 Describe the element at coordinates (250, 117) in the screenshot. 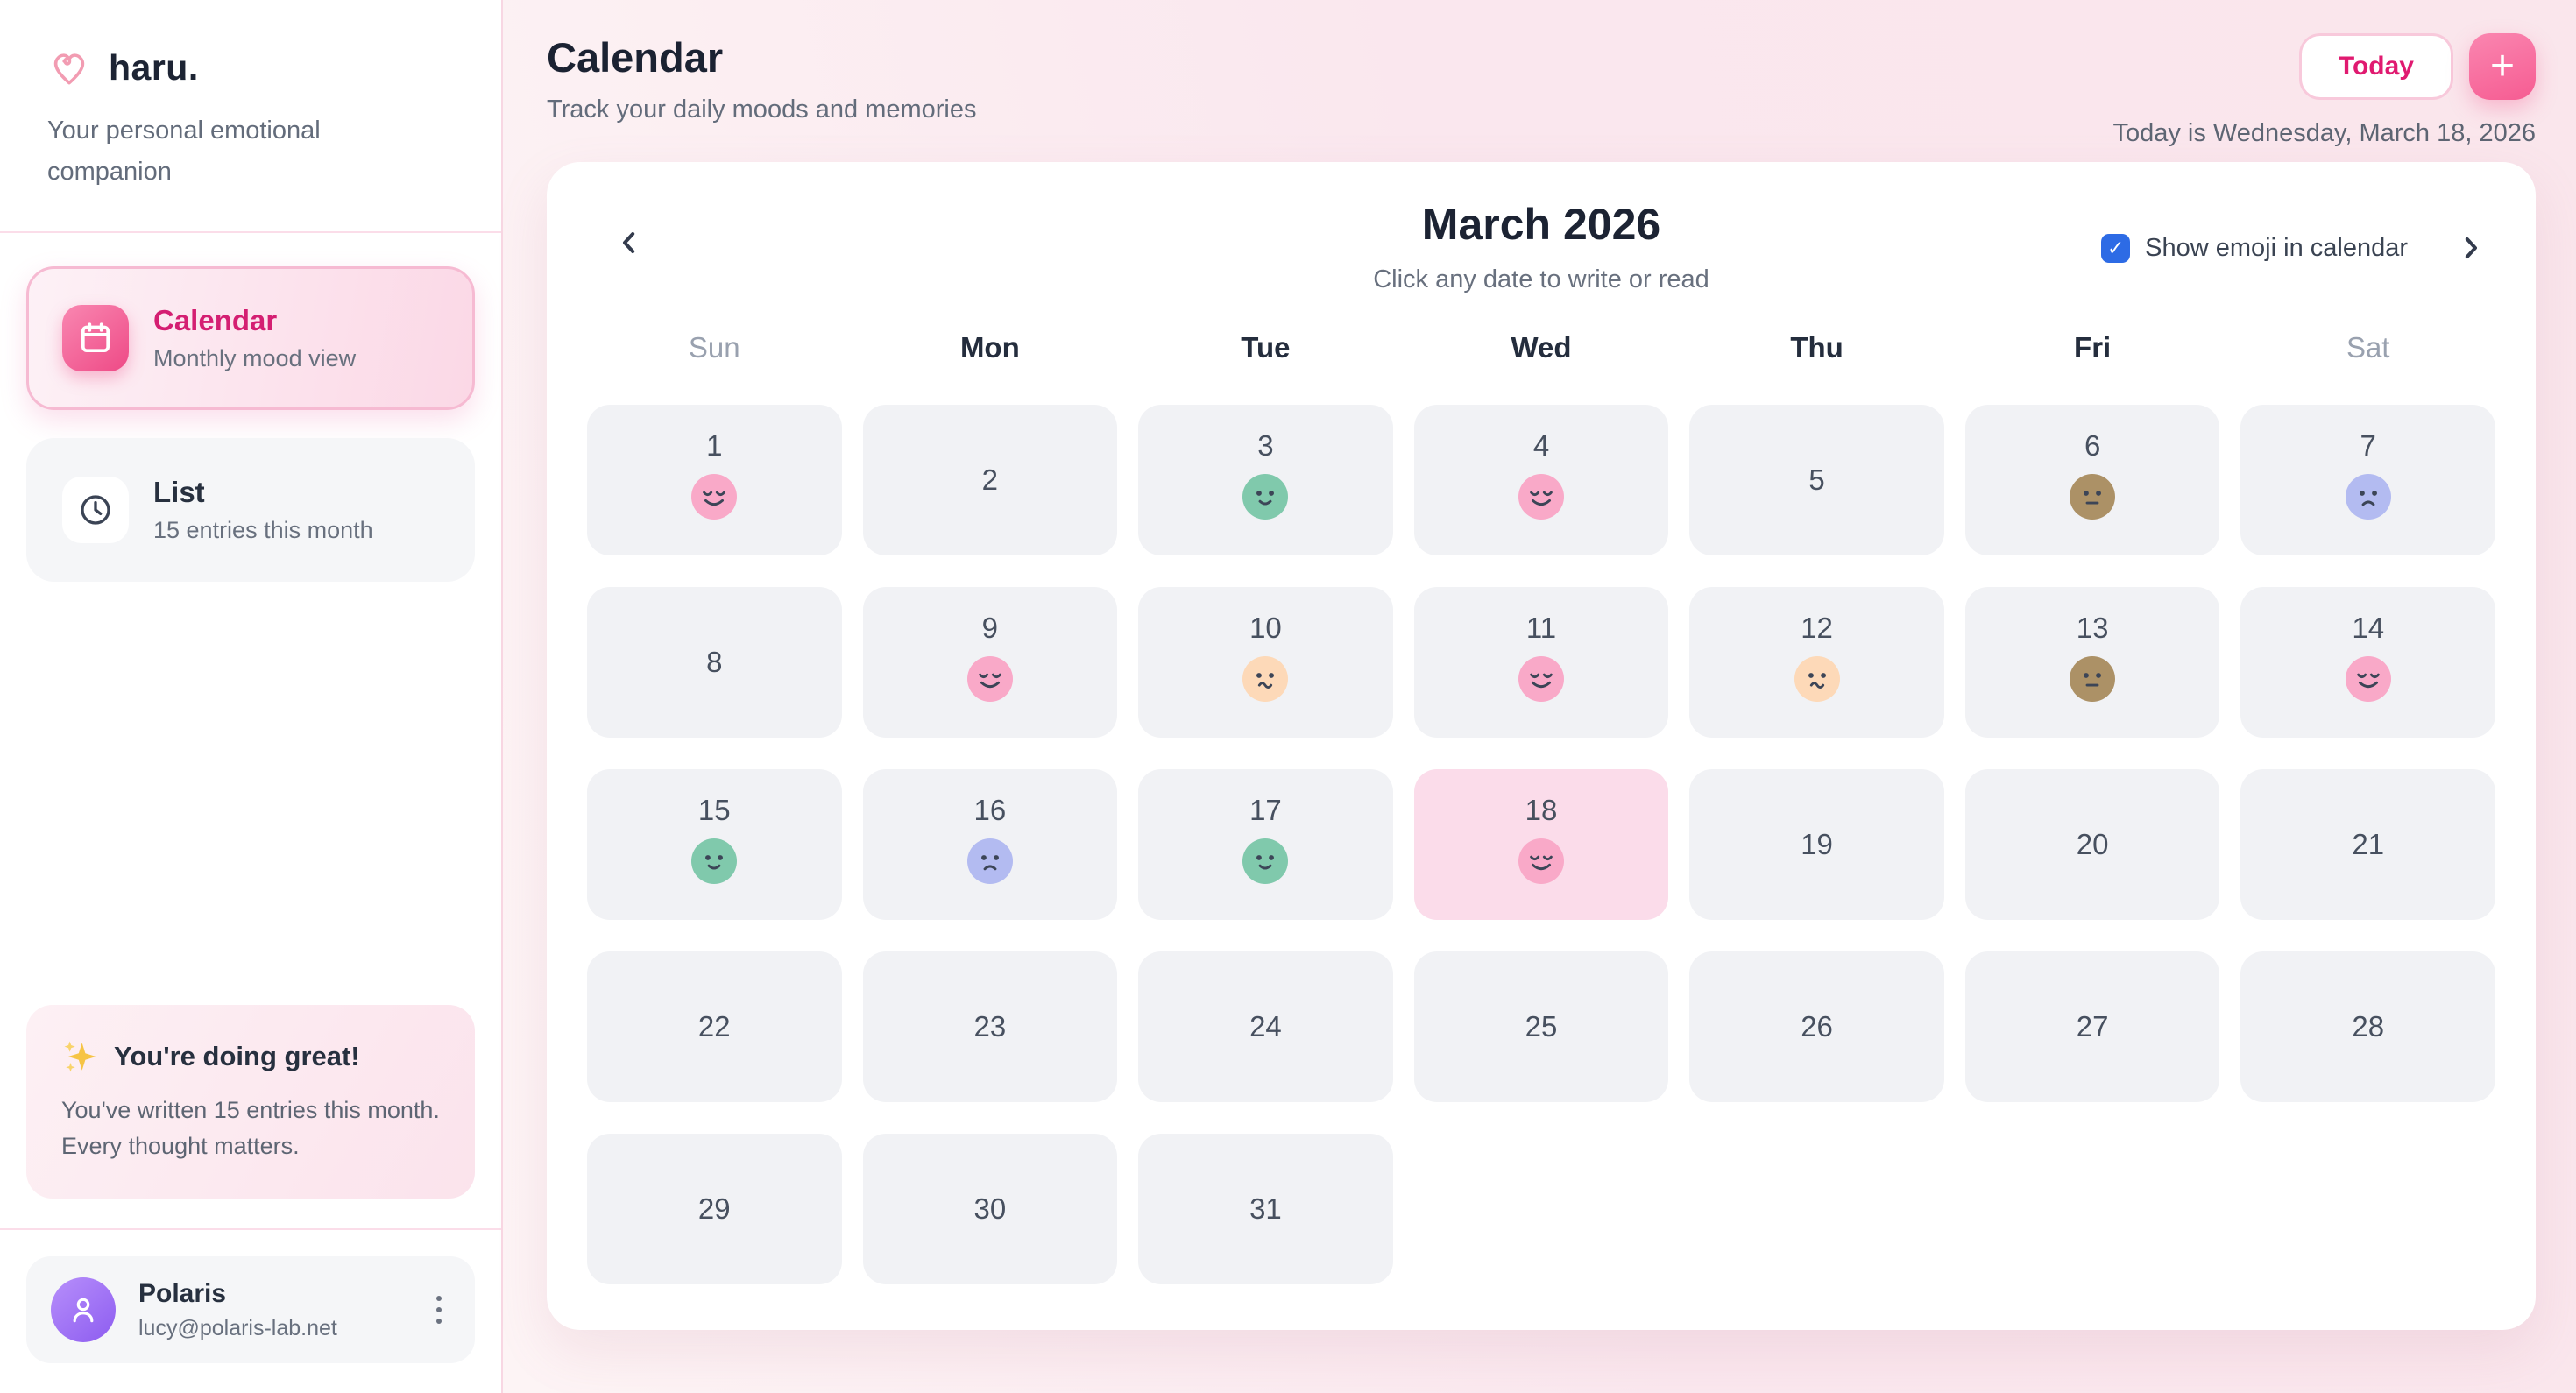

I see `sidebar-header: haru. Your personal emotional companion` at that location.